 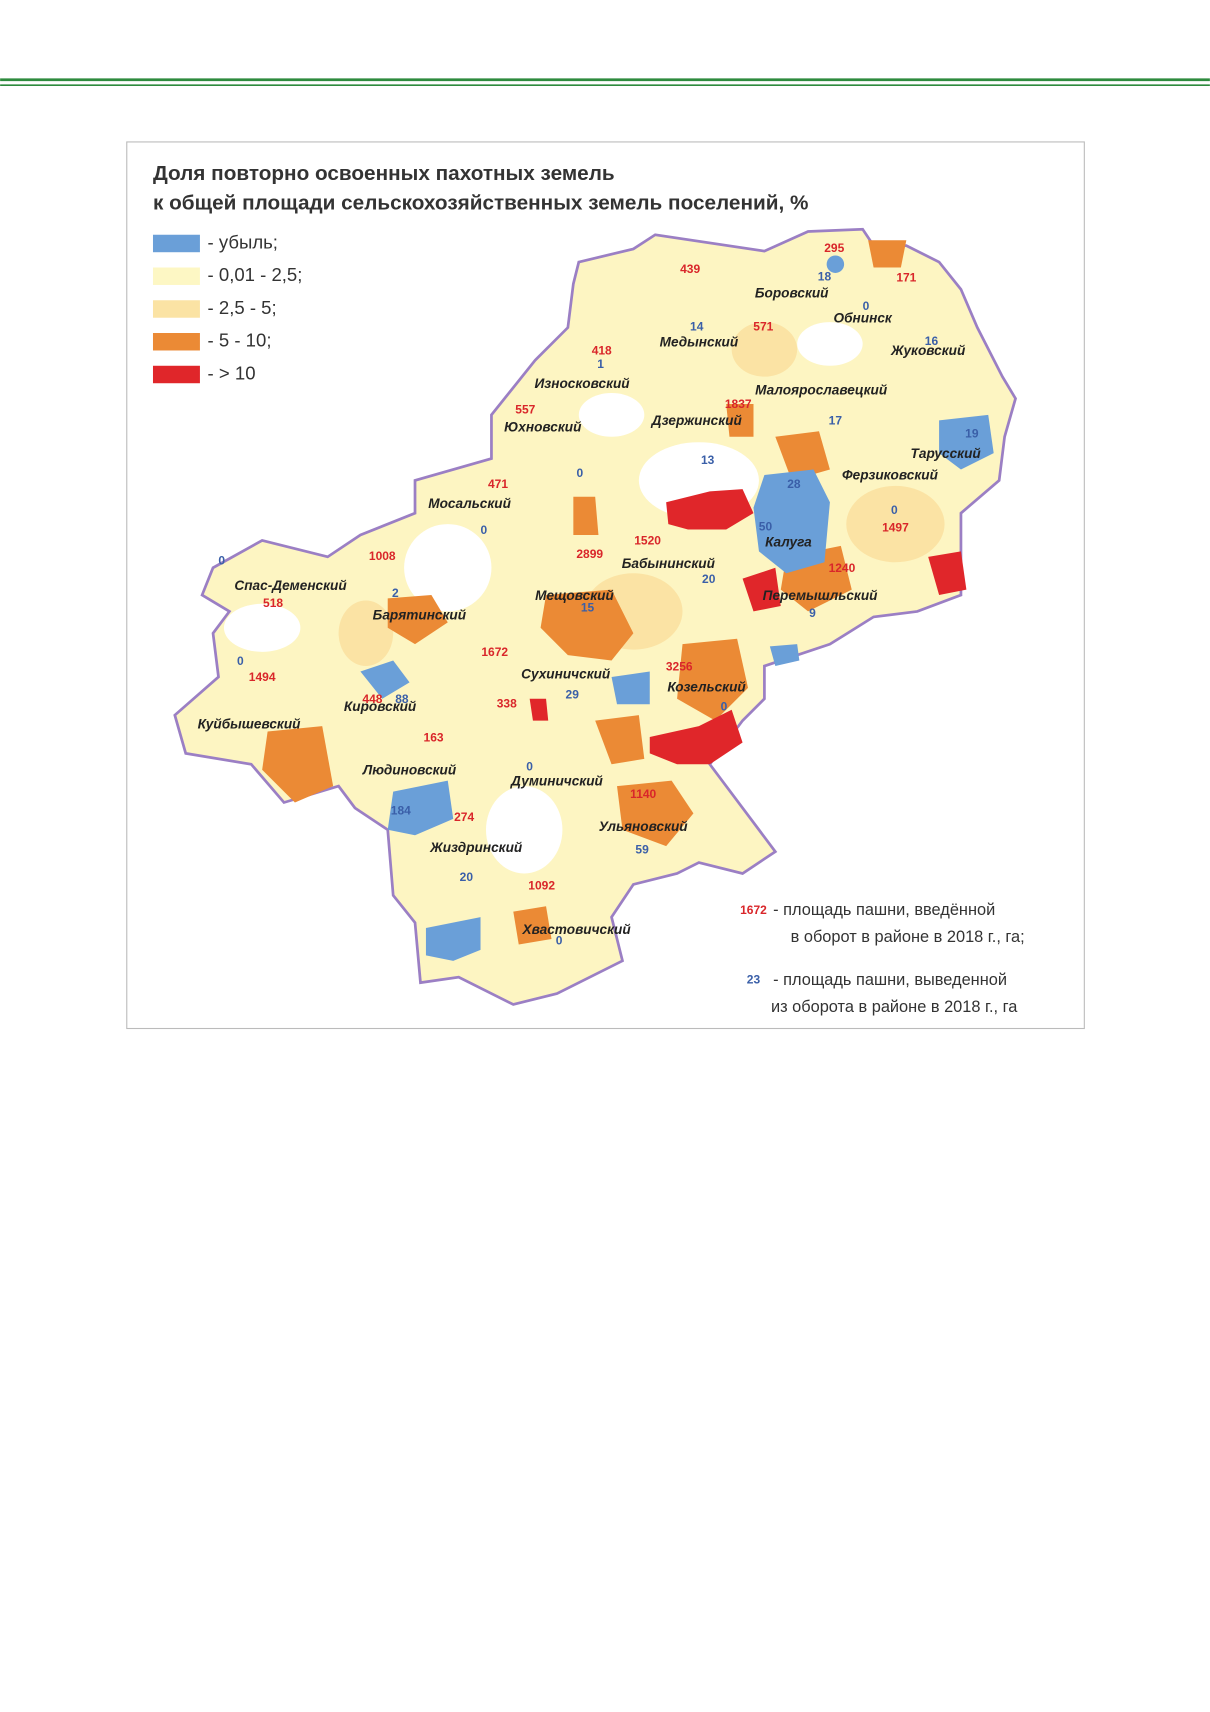 What do you see at coordinates (401, 810) in the screenshot?
I see `withdrawn-area: 184` at bounding box center [401, 810].